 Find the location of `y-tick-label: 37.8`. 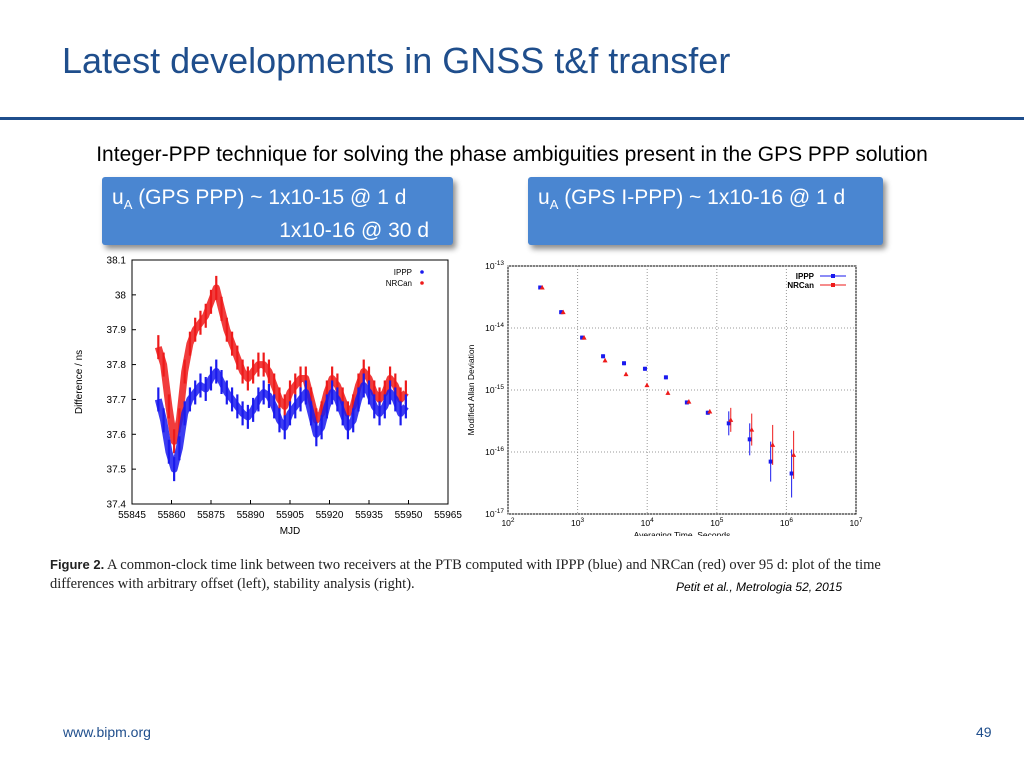

y-tick-label: 37.8 is located at coordinates (117, 365).